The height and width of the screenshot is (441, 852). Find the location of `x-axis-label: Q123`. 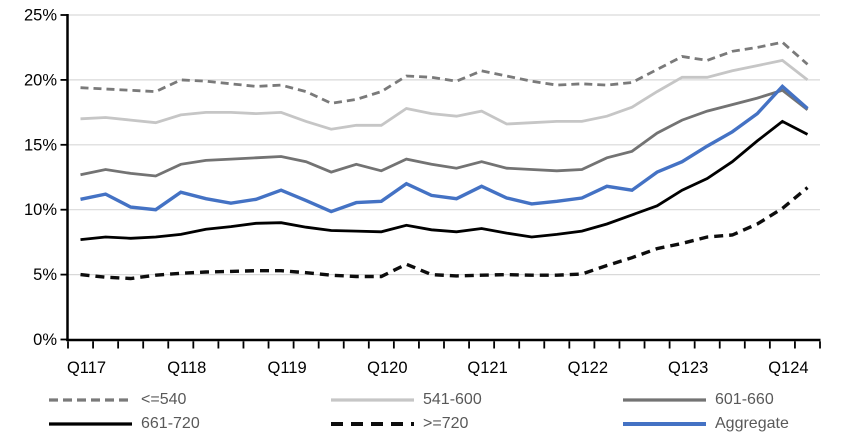

x-axis-label: Q123 is located at coordinates (688, 368).